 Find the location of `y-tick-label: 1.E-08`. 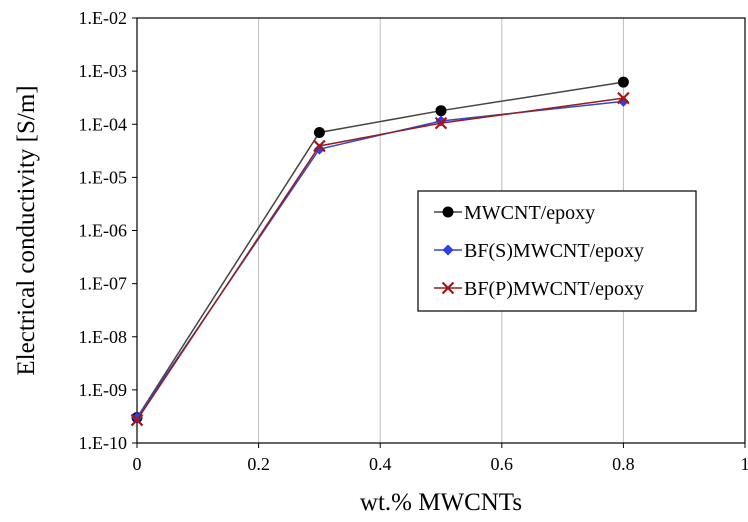

y-tick-label: 1.E-08 is located at coordinates (103, 337).